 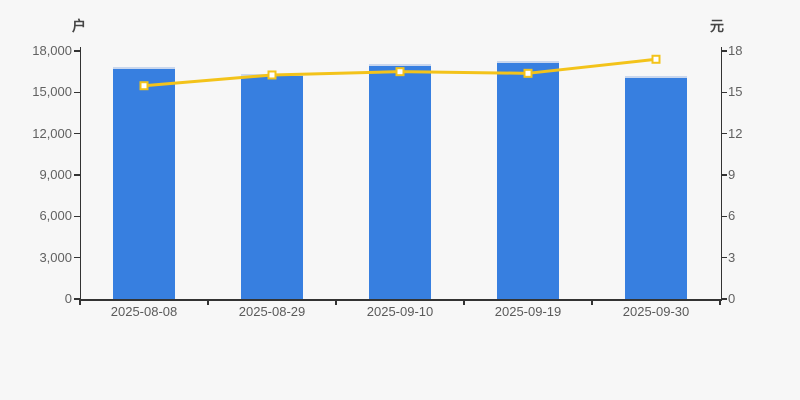 I want to click on y-axis-right-line, so click(x=721, y=173).